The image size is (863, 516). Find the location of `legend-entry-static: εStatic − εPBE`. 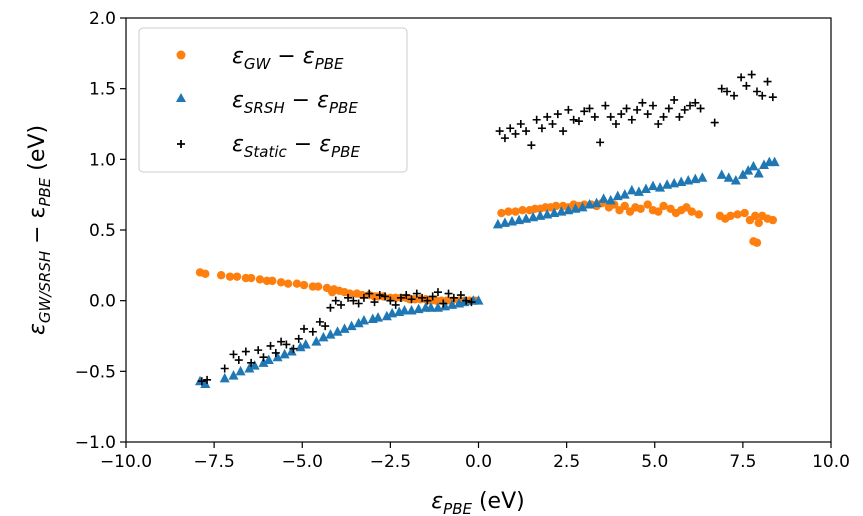

legend-entry-static: εStatic − εPBE is located at coordinates (268, 146).